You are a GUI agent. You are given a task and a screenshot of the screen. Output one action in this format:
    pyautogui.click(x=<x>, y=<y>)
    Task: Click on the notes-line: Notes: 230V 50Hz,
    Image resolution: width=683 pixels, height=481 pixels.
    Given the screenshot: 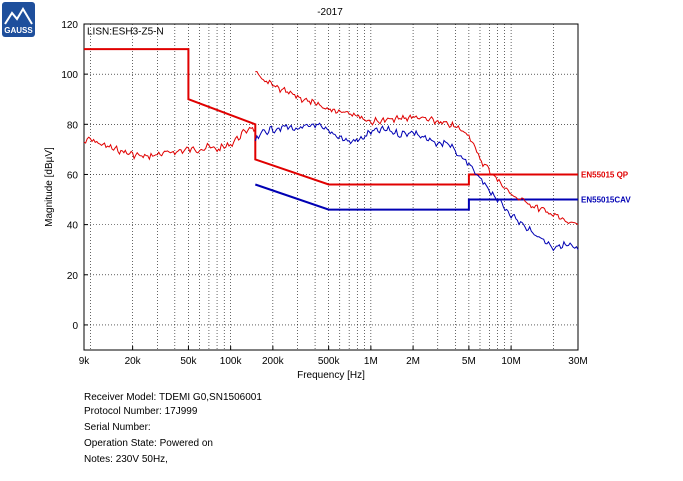 What is the action you would take?
    pyautogui.click(x=126, y=459)
    